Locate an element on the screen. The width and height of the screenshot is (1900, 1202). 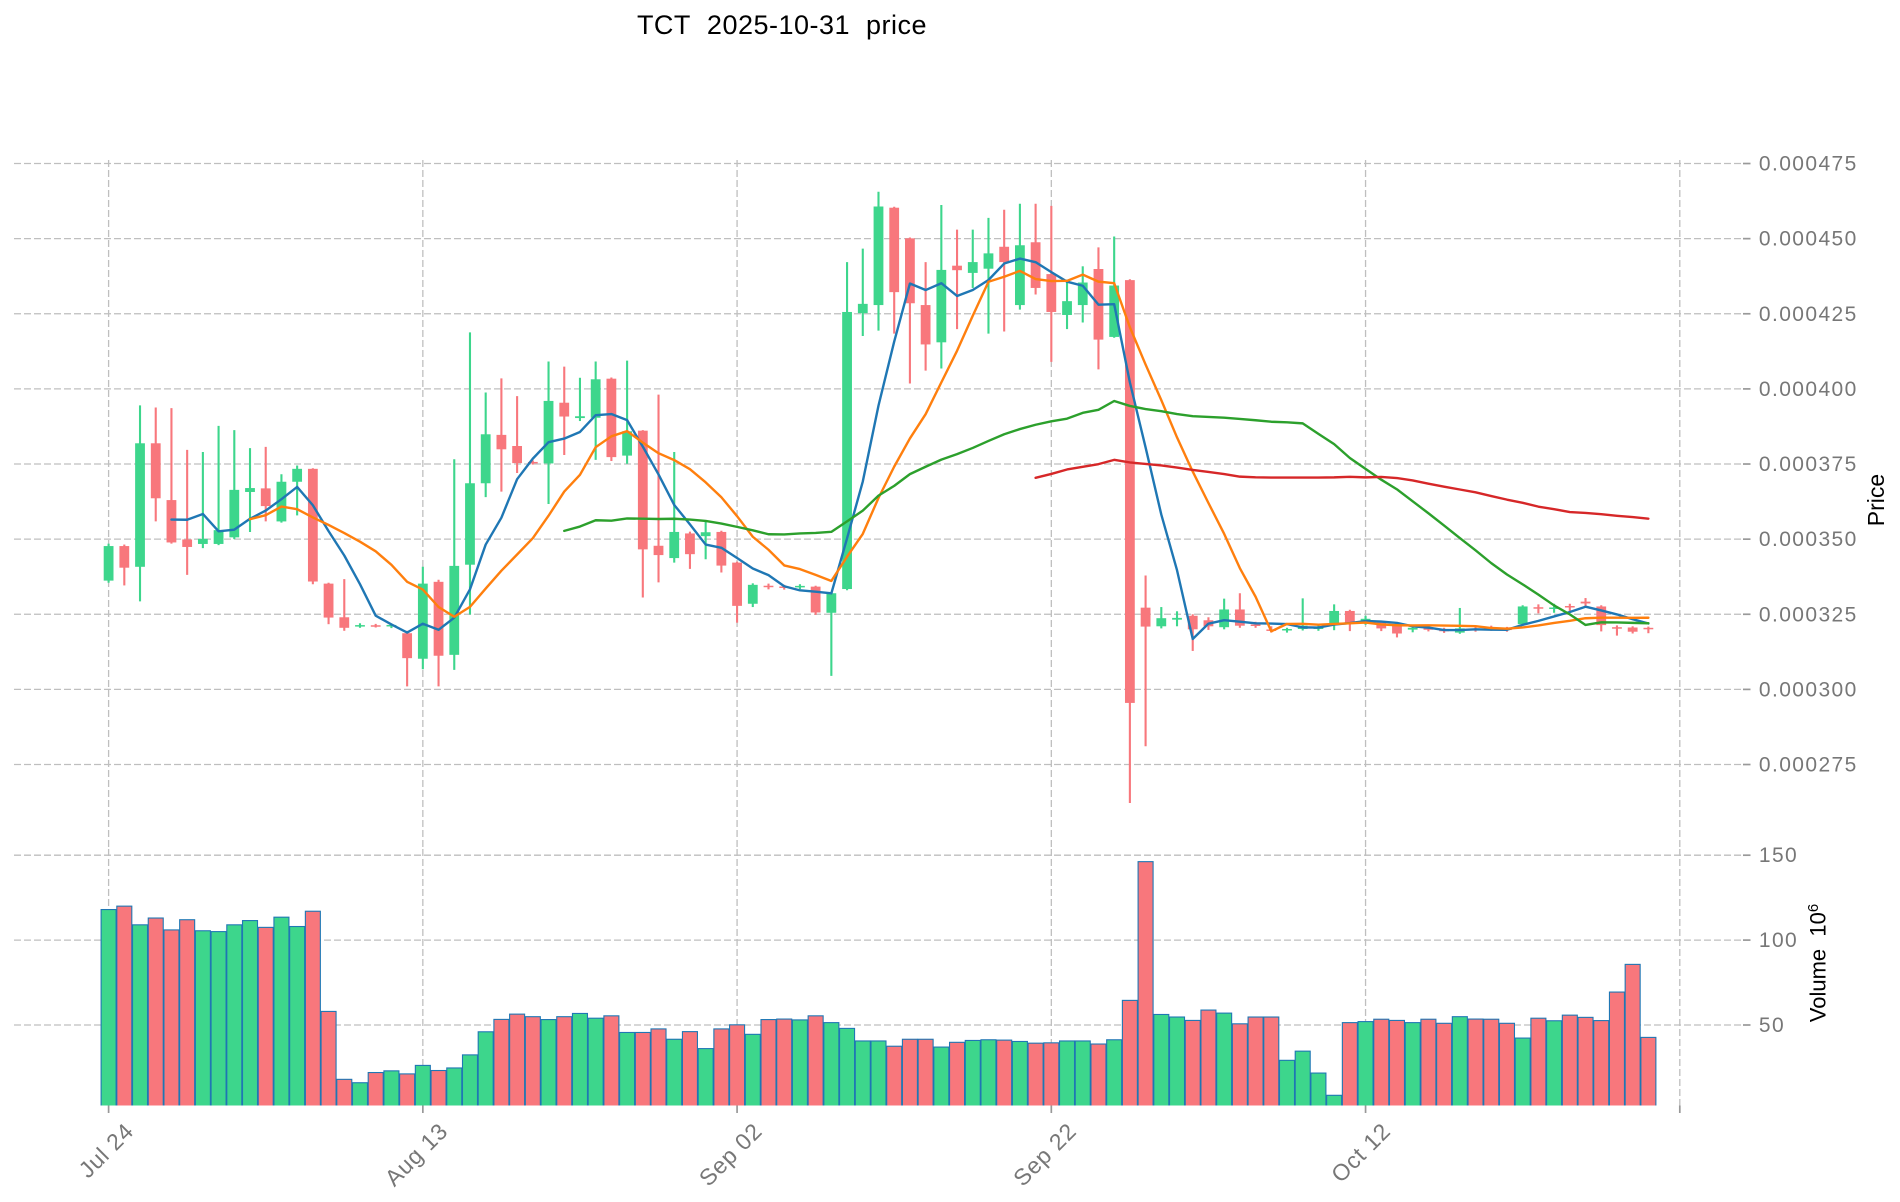
svg-text: Volume 106 is located at coordinates (1818, 963).